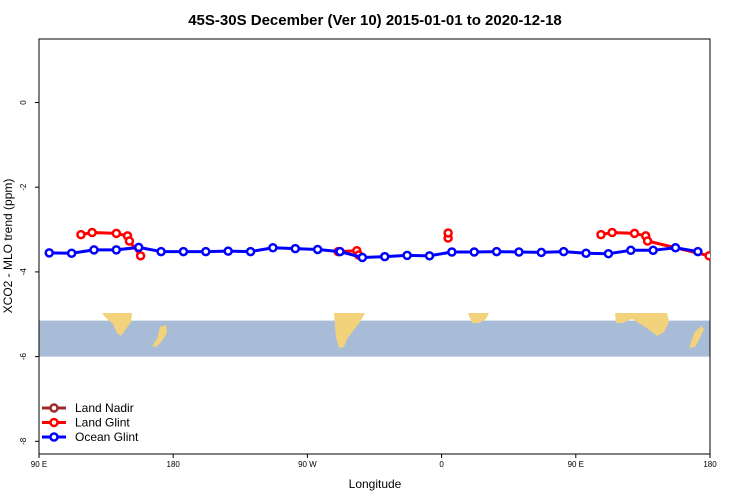 This screenshot has width=750, height=500. What do you see at coordinates (104, 408) in the screenshot?
I see `legend-label: Land Nadir` at bounding box center [104, 408].